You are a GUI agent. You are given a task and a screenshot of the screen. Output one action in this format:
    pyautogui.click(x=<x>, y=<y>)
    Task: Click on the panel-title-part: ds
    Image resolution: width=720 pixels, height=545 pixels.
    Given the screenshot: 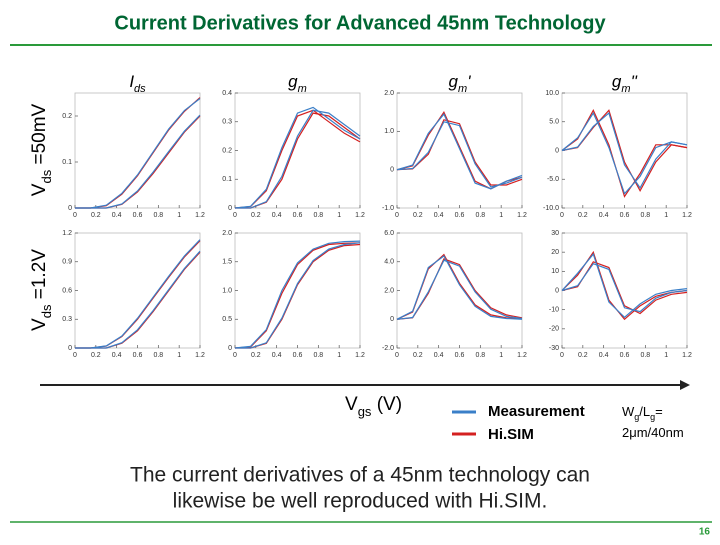 What is the action you would take?
    pyautogui.click(x=140, y=89)
    